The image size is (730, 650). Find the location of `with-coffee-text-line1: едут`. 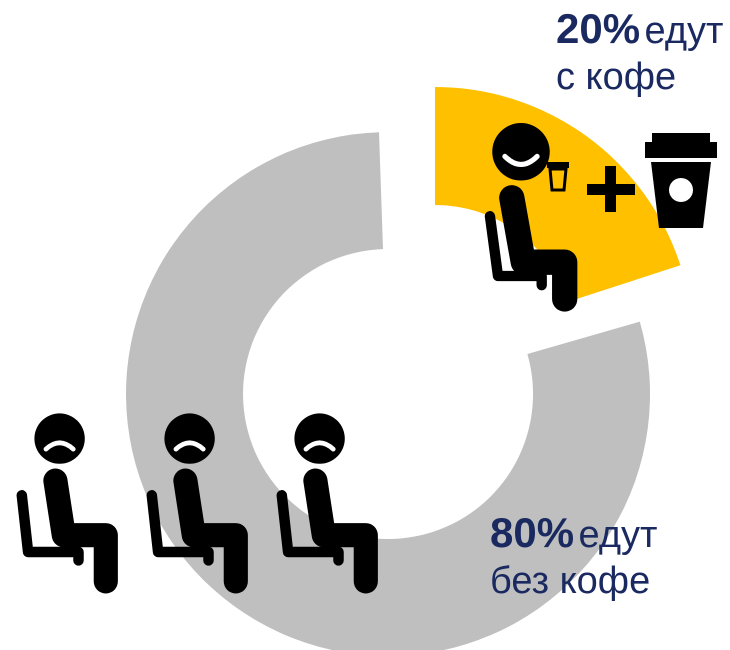

with-coffee-text-line1: едут is located at coordinates (684, 31).